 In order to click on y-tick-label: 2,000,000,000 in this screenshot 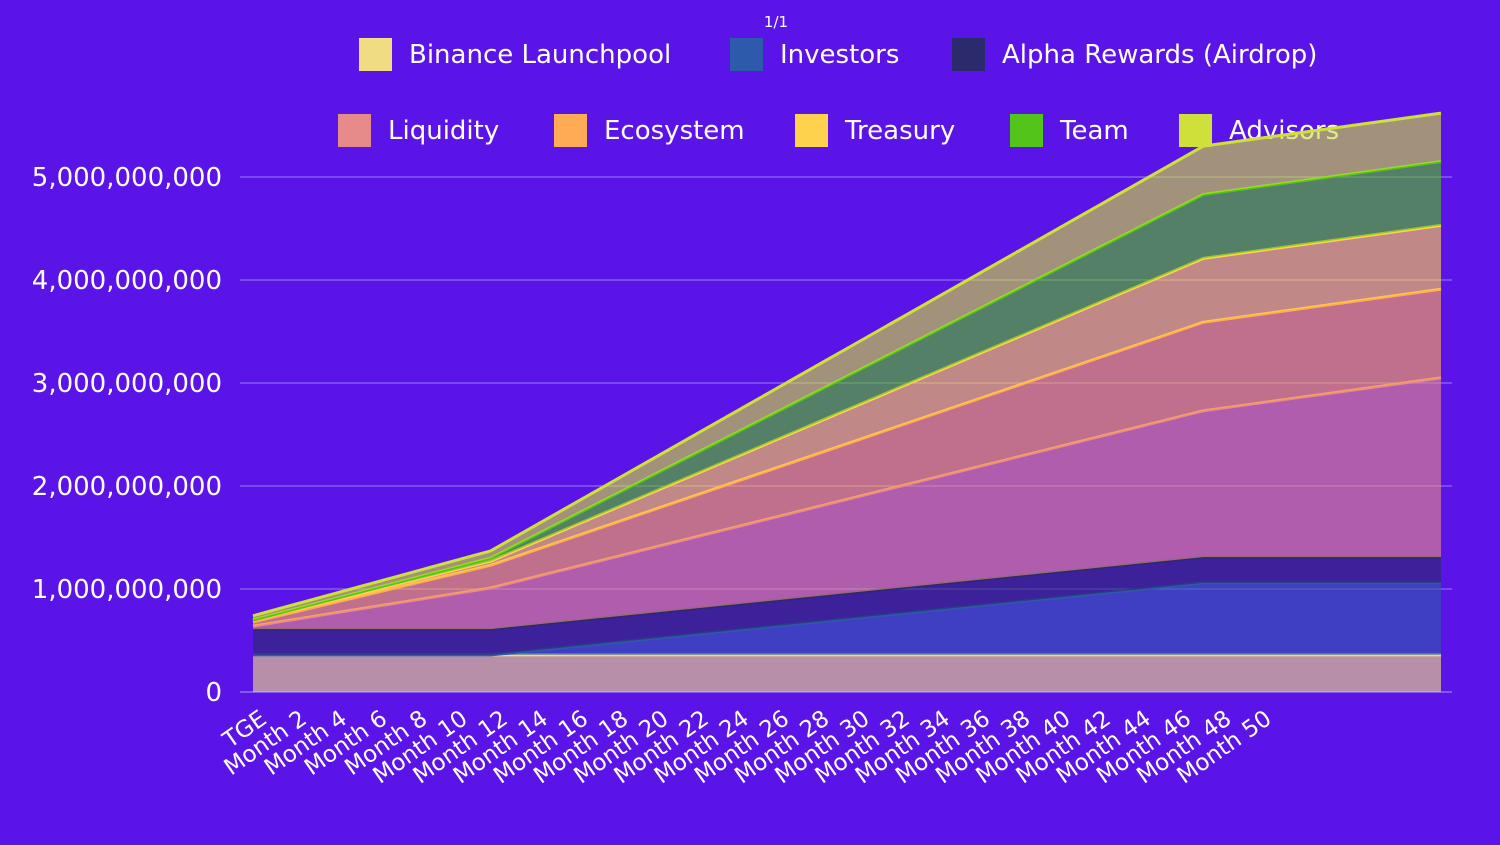, I will do `click(127, 487)`.